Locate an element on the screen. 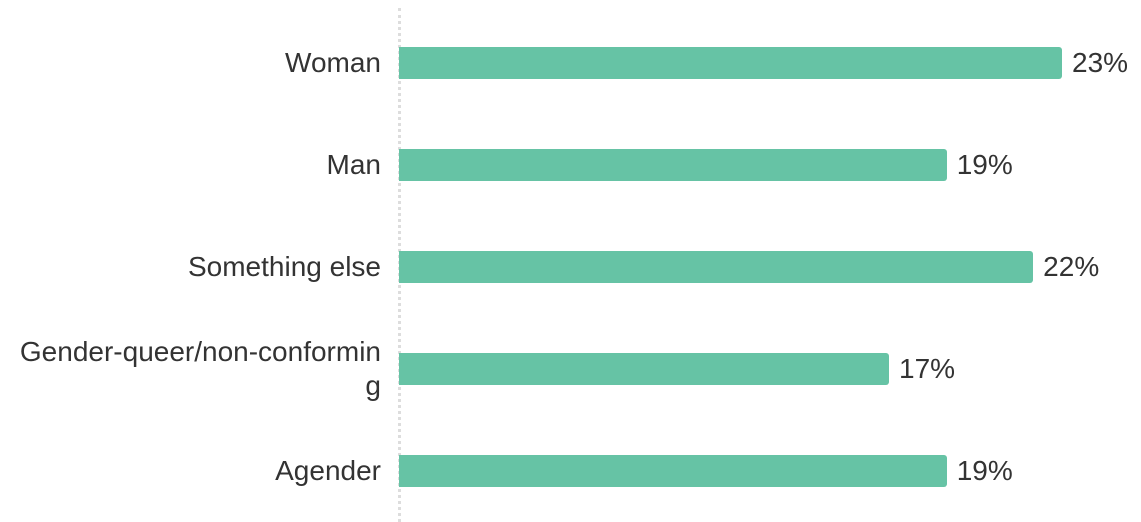 The image size is (1141, 522). category-label-box: Man is located at coordinates (200, 165).